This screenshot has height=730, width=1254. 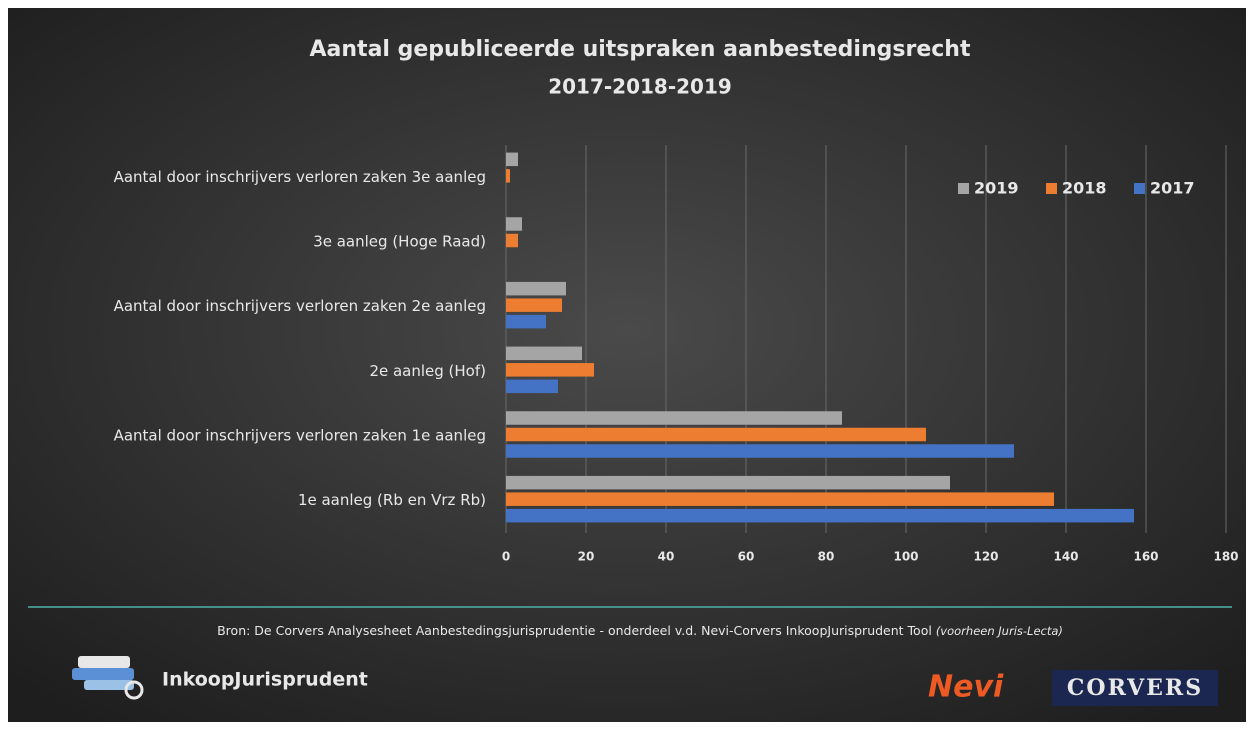 I want to click on x-tick-label: 40, so click(x=666, y=557).